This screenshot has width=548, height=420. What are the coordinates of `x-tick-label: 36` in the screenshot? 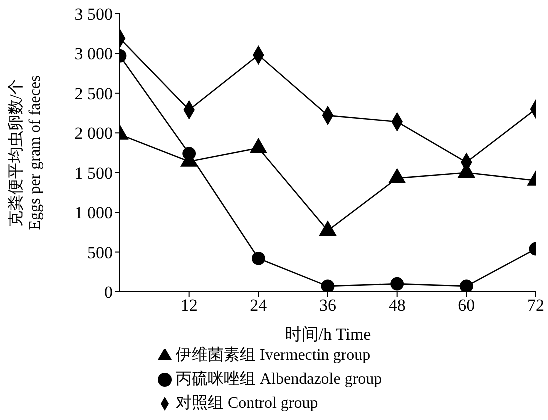 It's located at (328, 306).